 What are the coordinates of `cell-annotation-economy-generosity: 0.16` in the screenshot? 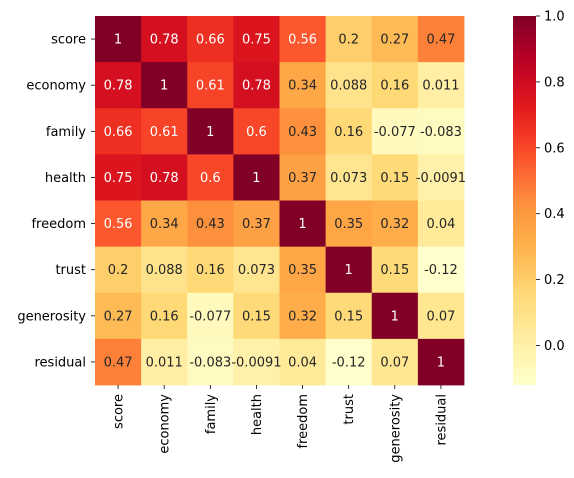 It's located at (394, 86).